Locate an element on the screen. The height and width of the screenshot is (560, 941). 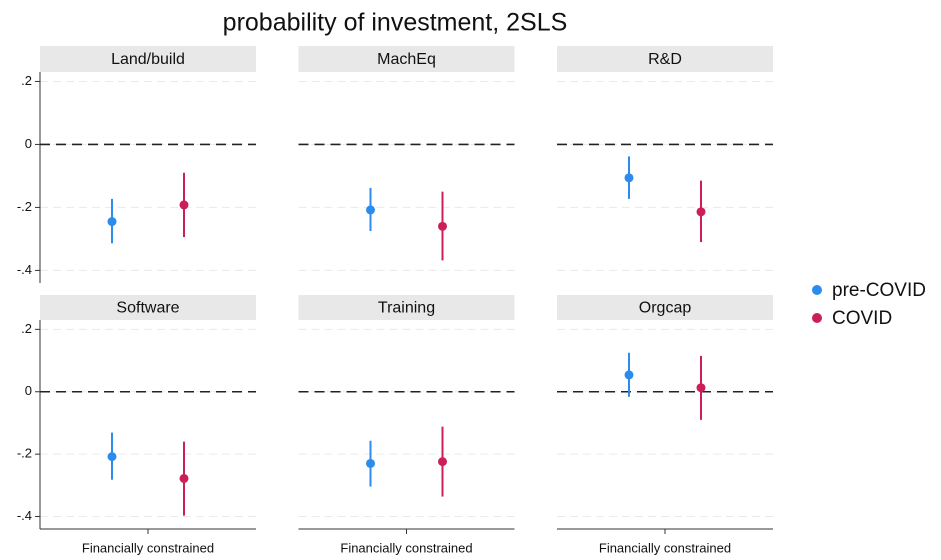
panel-title: Software is located at coordinates (147, 308).